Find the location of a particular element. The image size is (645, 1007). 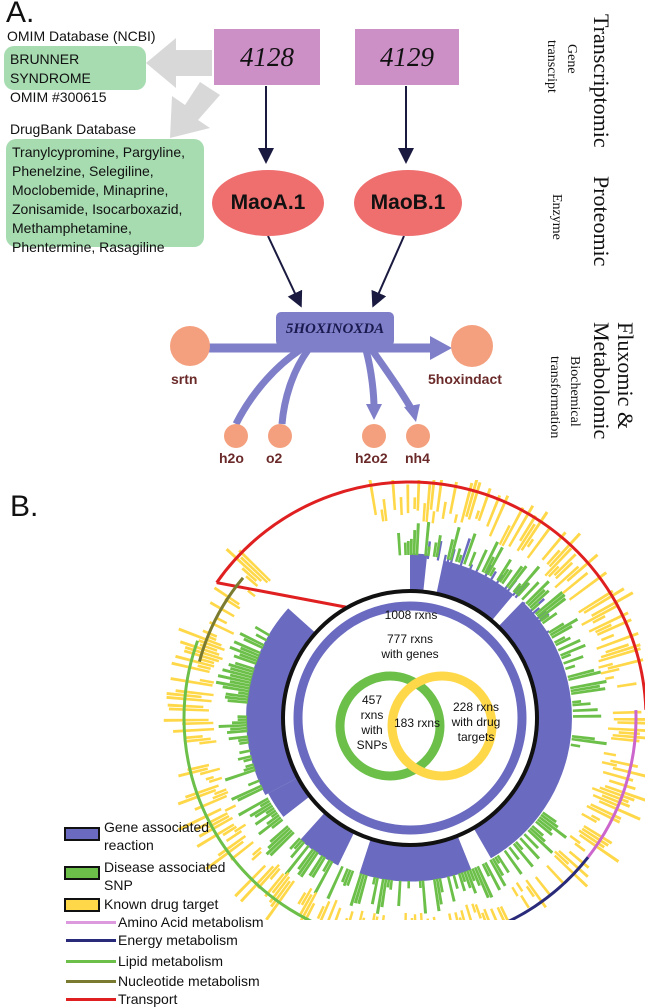

amino-acid-arc is located at coordinates (612, 784).